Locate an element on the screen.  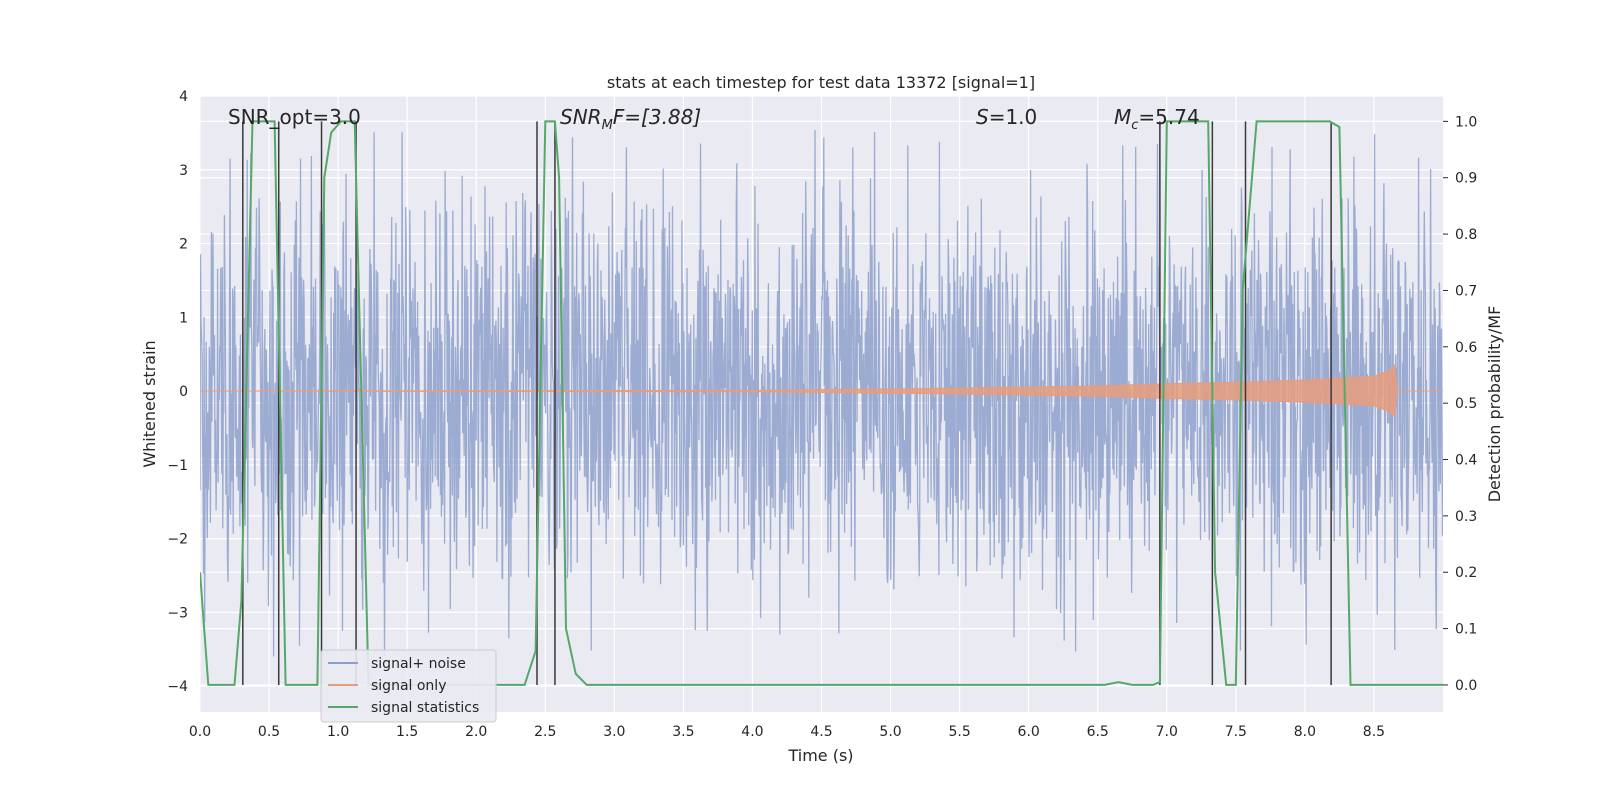
y2-tick-label: 0.6 is located at coordinates (1466, 348).